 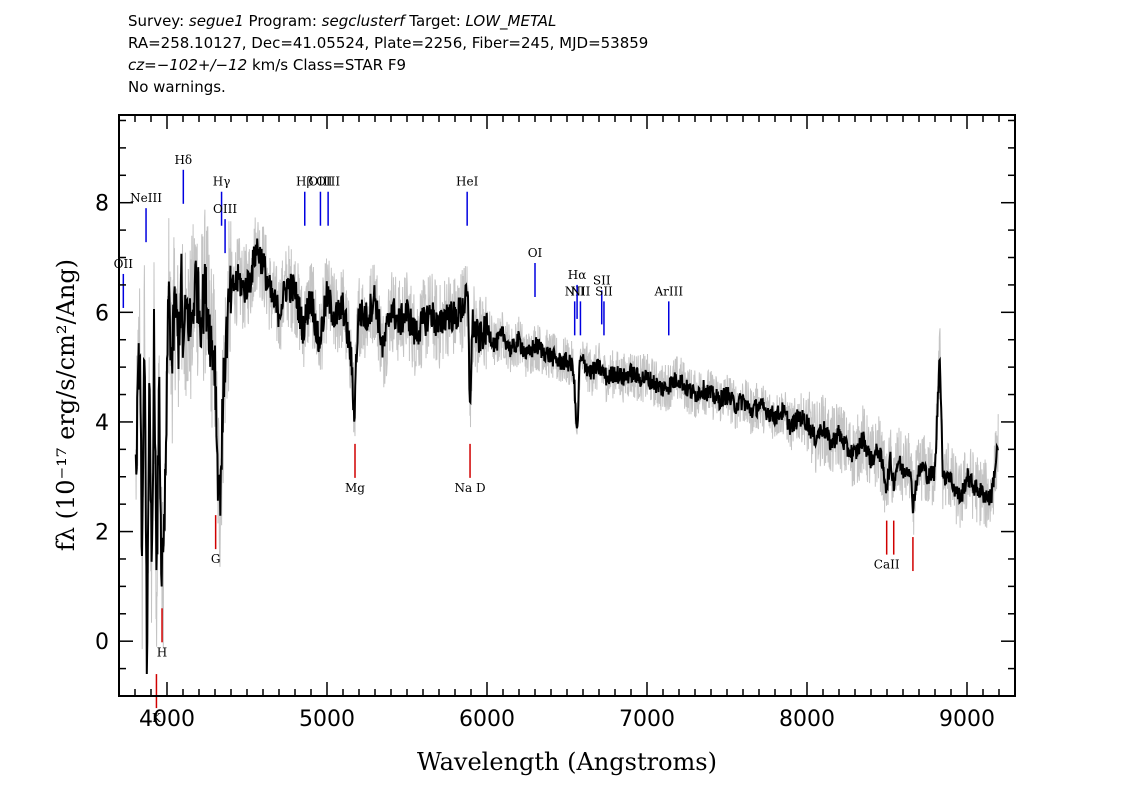 I want to click on x-tick-label: 9000, so click(x=967, y=719).